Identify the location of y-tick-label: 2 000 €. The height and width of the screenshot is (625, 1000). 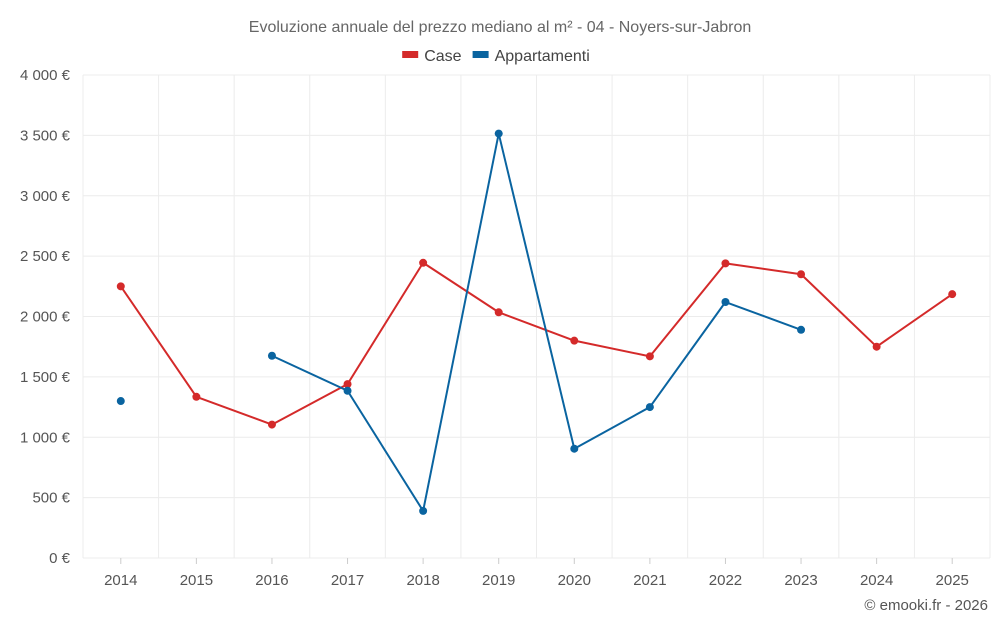
(45, 317).